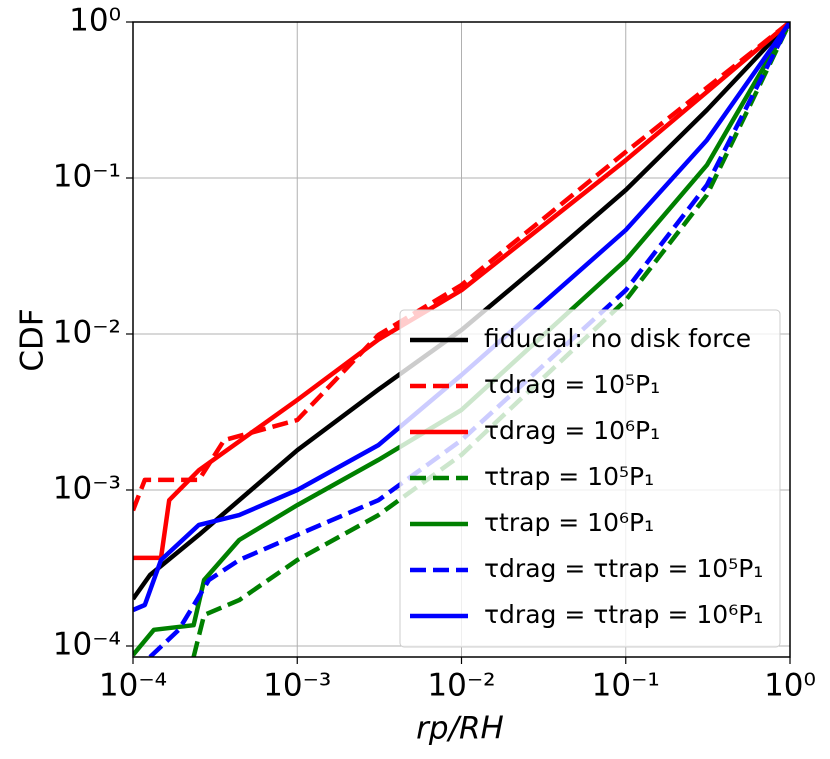 The height and width of the screenshot is (759, 830). What do you see at coordinates (87, 644) in the screenshot?
I see `y-tick-label: 10⁻⁴` at bounding box center [87, 644].